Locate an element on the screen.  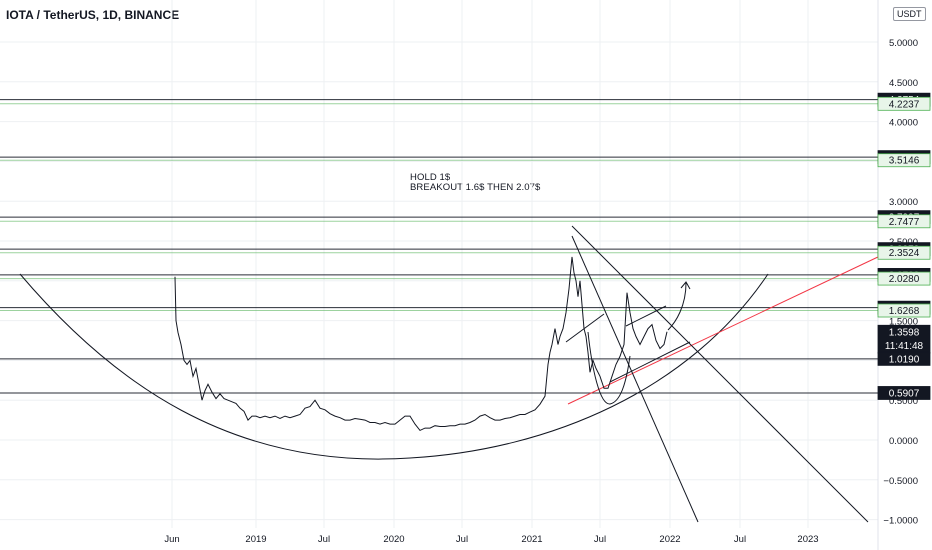
price-label: 2.7477 is located at coordinates (904, 222).